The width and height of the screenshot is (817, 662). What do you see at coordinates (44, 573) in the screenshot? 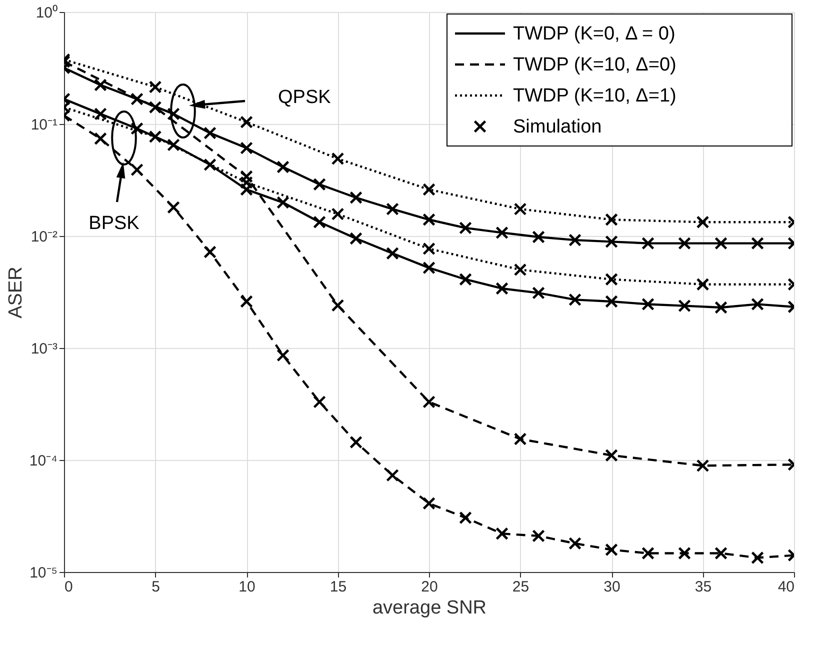
I see `y-tick-label: 10⁻⁵` at bounding box center [44, 573].